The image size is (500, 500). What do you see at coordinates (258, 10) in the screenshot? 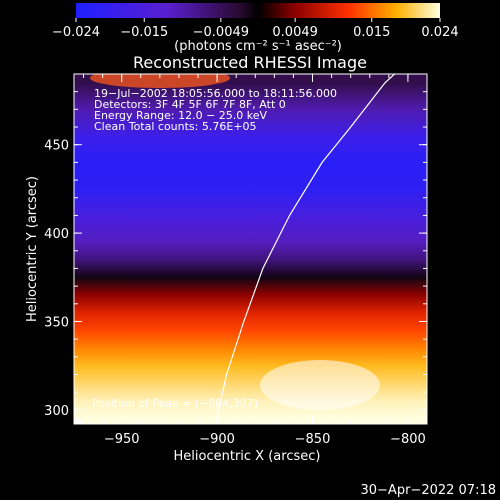
I see `colorbar` at bounding box center [258, 10].